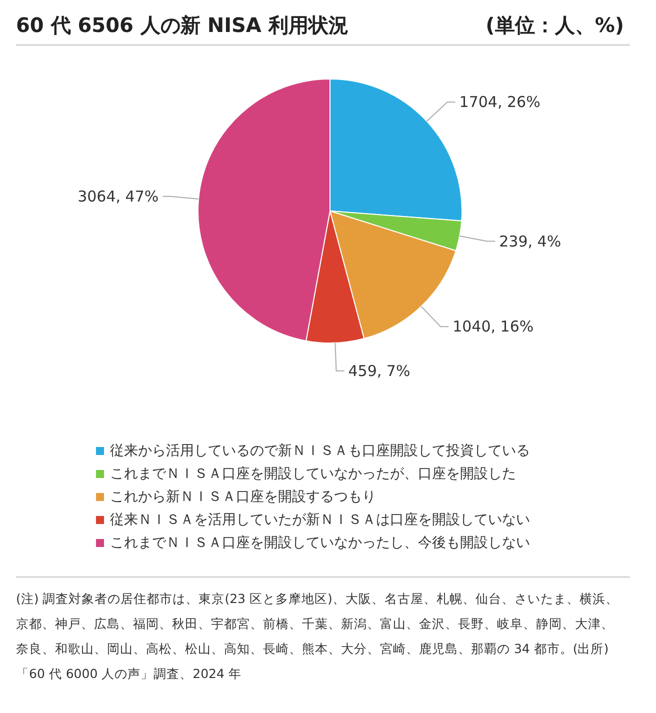 The width and height of the screenshot is (656, 713). Describe the element at coordinates (379, 371) in the screenshot. I see `data-label: 459, 7%` at that location.